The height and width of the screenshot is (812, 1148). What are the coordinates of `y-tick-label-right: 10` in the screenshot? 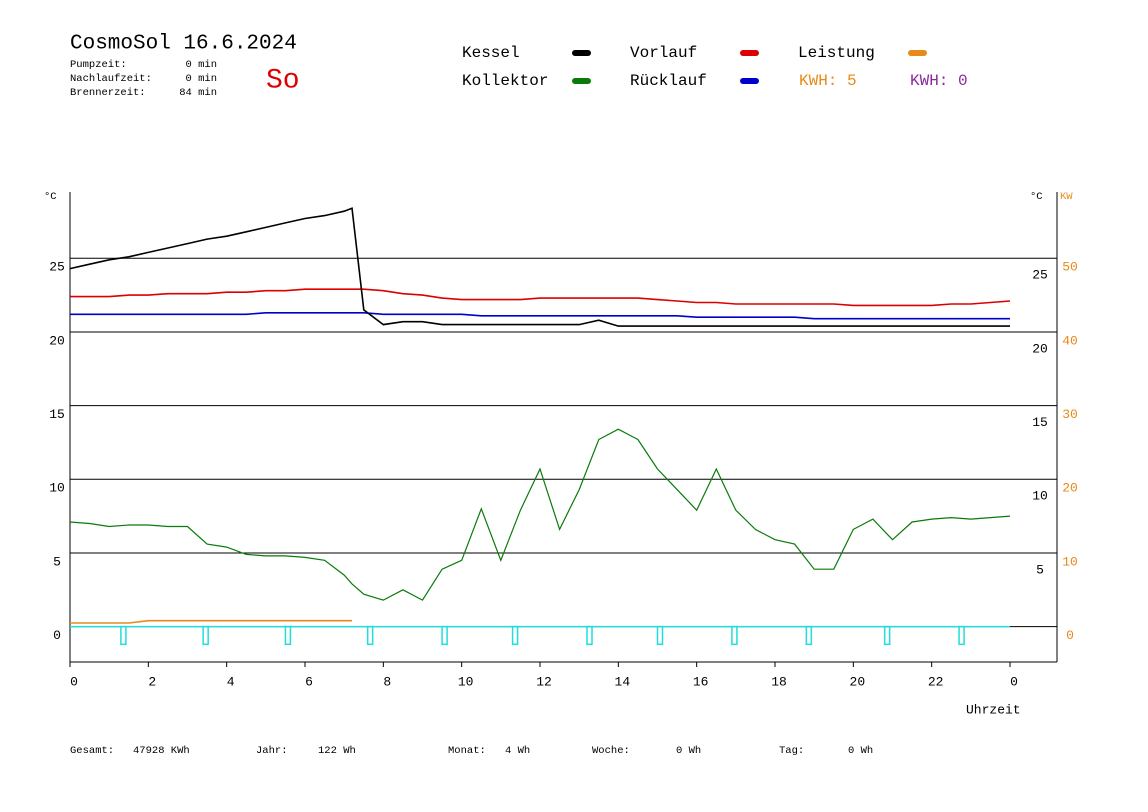 It's located at (1040, 496).